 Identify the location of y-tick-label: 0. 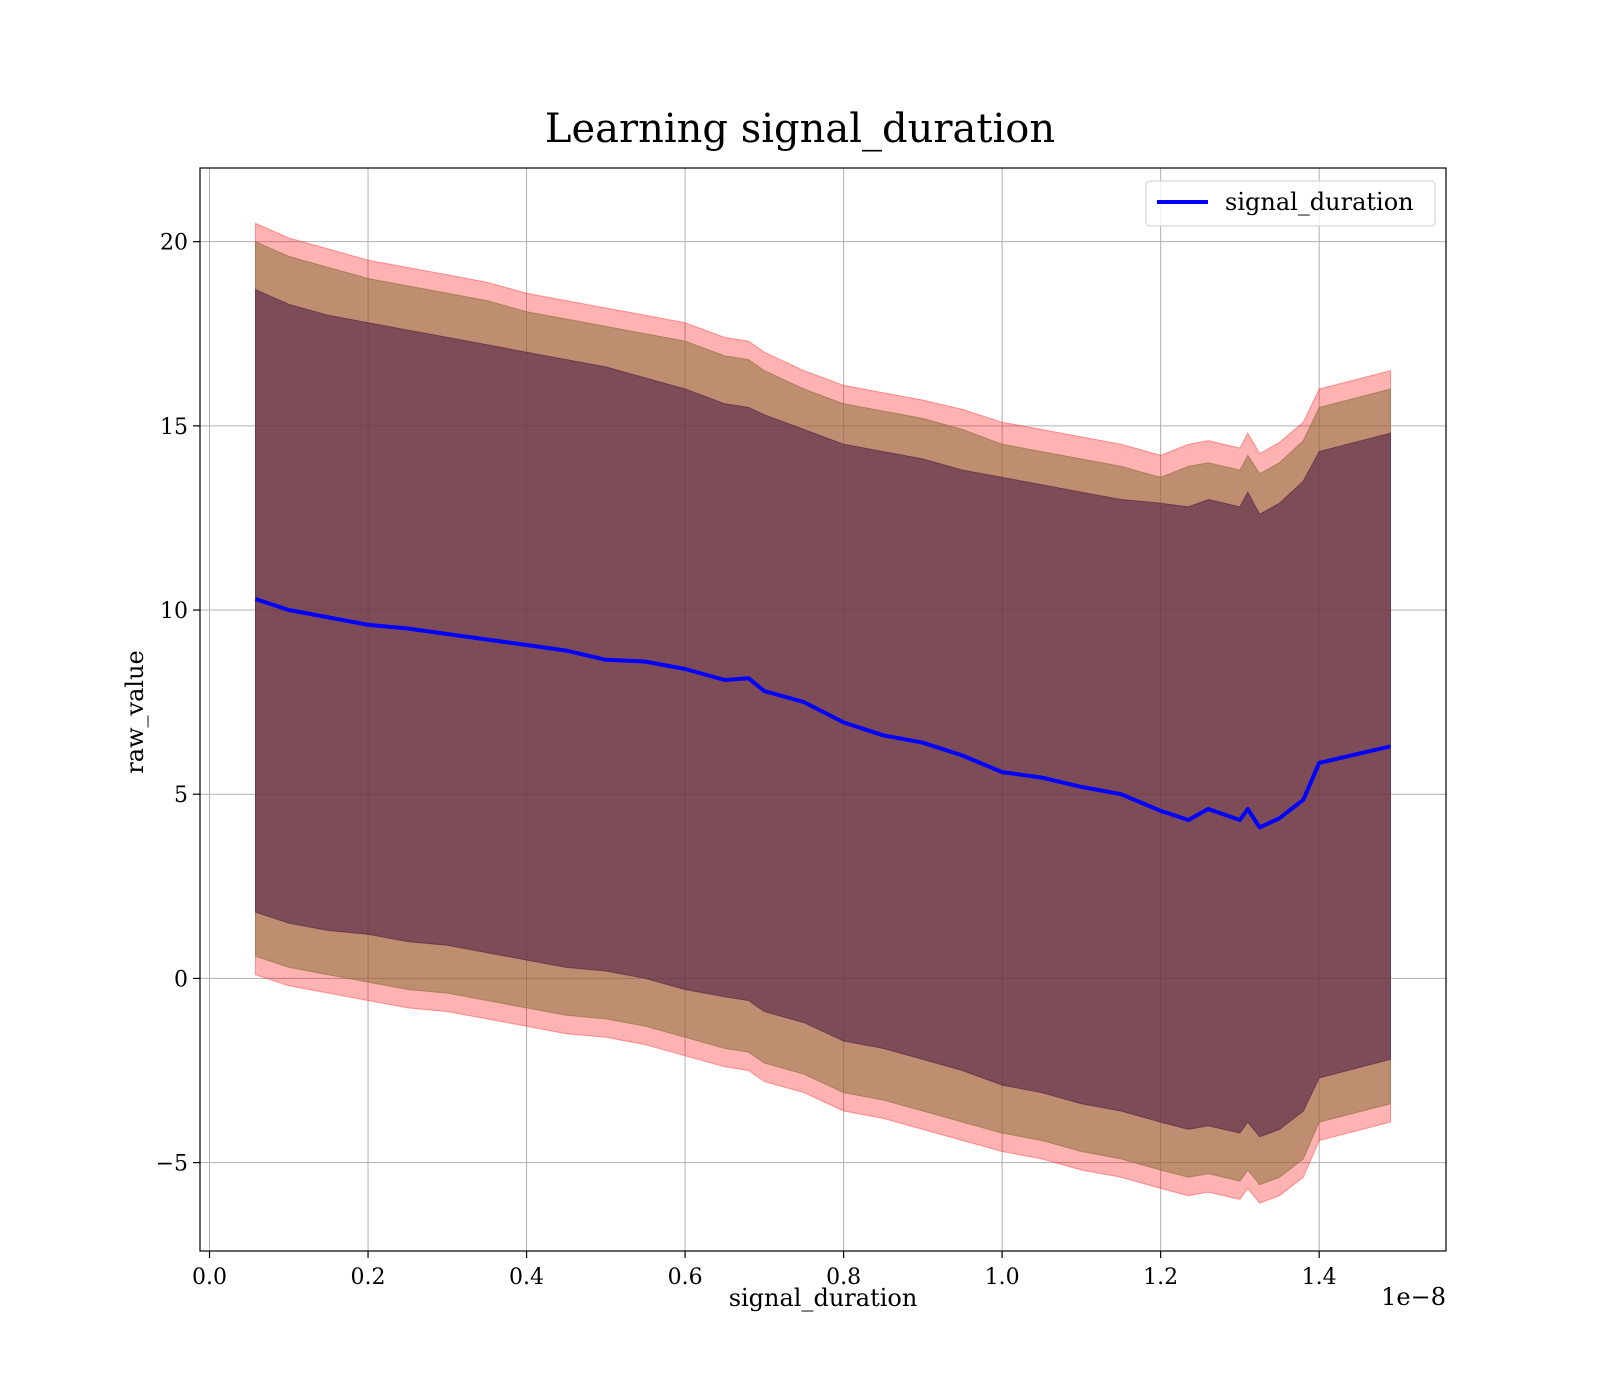
(181, 979).